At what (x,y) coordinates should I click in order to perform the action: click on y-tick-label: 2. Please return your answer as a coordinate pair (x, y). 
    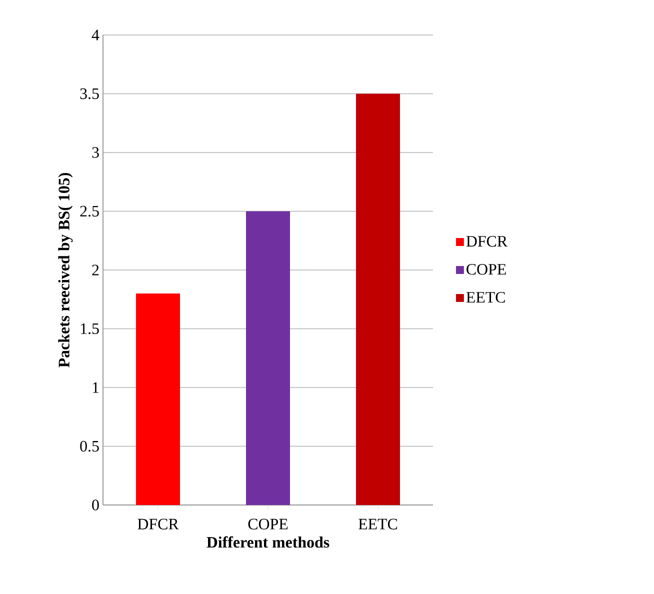
    Looking at the image, I should click on (95, 270).